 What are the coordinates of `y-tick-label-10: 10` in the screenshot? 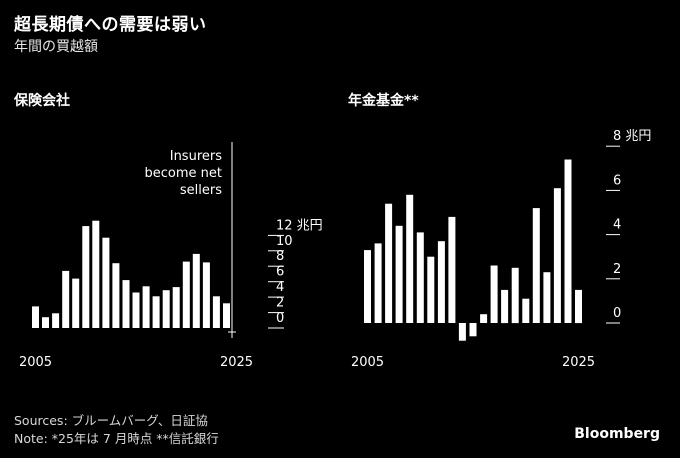 It's located at (284, 241).